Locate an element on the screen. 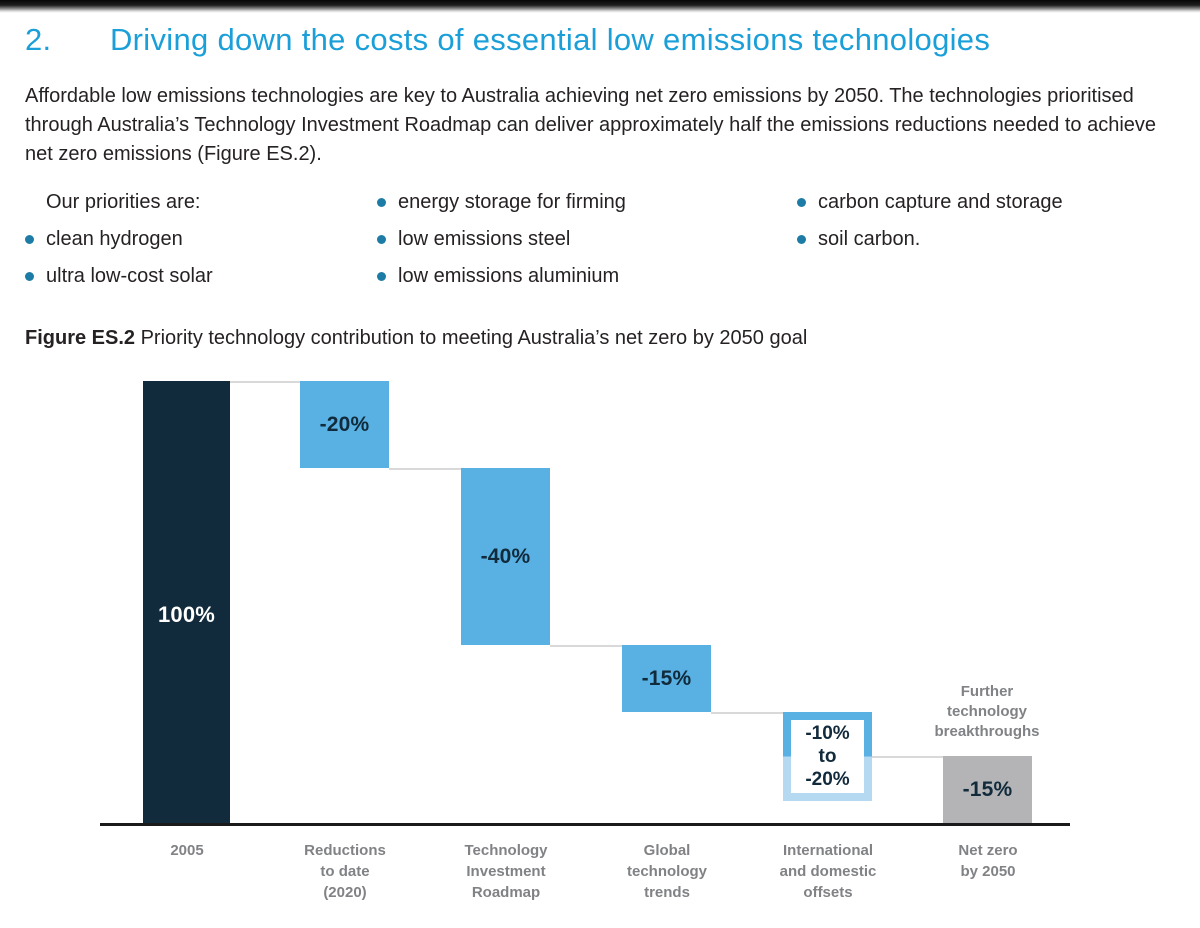 The width and height of the screenshot is (1200, 928). priority-item: energy storage for firming is located at coordinates (587, 202).